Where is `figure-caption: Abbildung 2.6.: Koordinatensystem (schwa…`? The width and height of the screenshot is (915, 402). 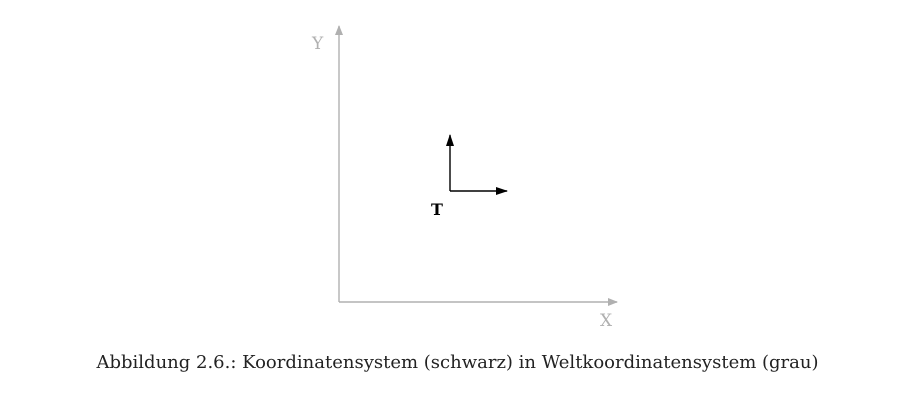
figure-caption: Abbildung 2.6.: Koordinatensystem (schwa… is located at coordinates (457, 362).